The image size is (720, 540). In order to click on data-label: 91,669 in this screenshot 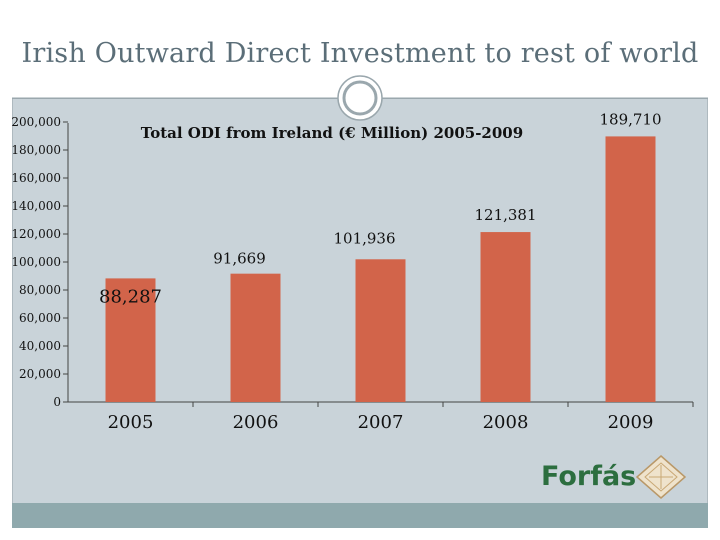, I will do `click(239, 259)`.